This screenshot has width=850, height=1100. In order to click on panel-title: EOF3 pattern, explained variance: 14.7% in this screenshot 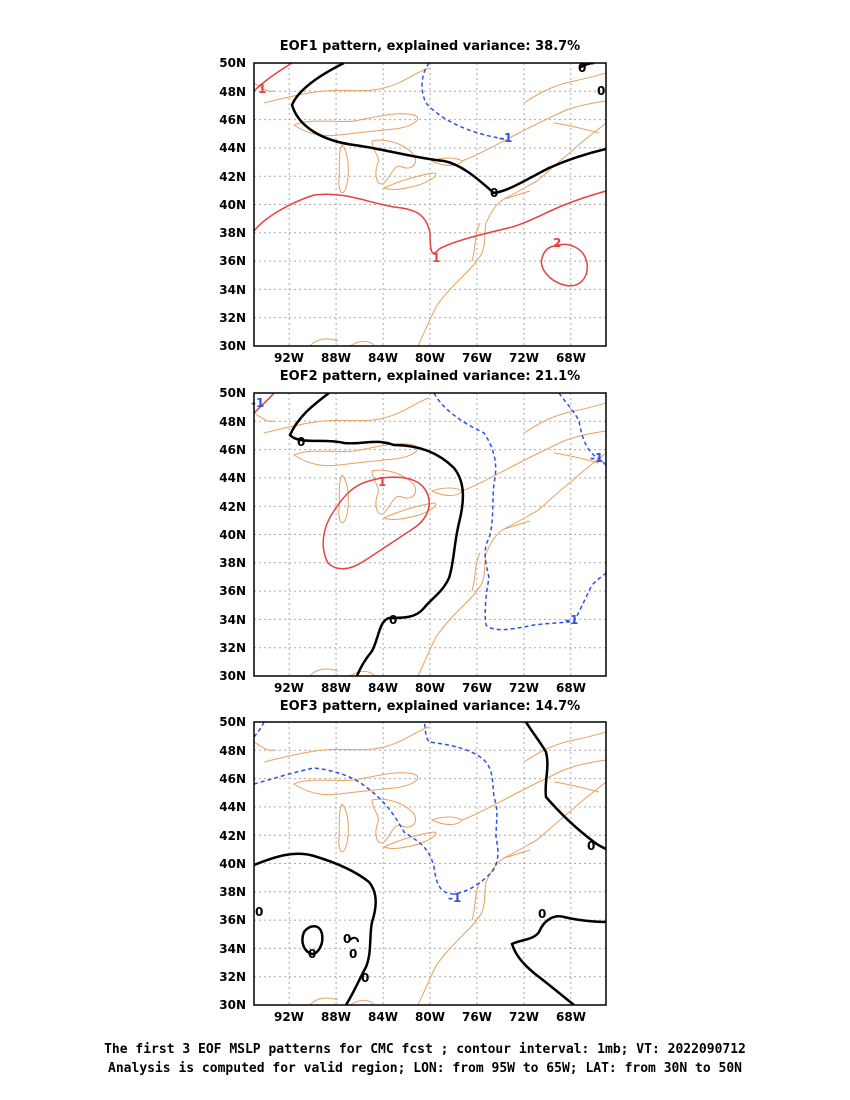, I will do `click(430, 706)`.